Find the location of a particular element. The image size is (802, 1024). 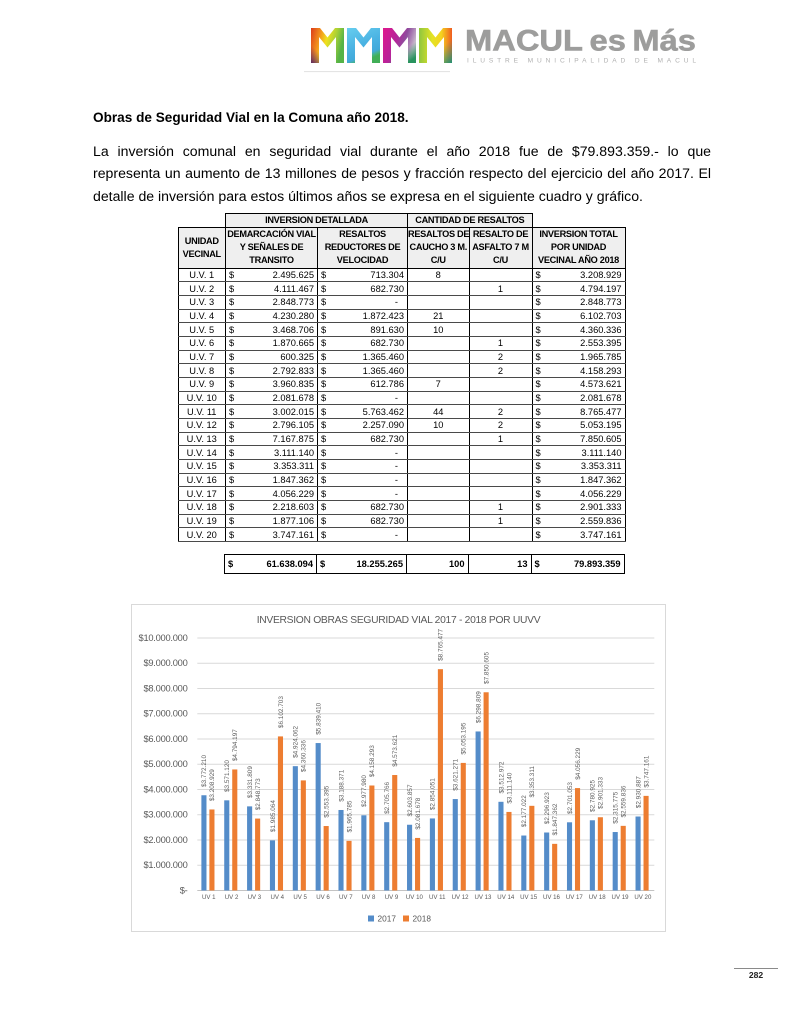

svg-text: $9.000.000 is located at coordinates (165, 663).